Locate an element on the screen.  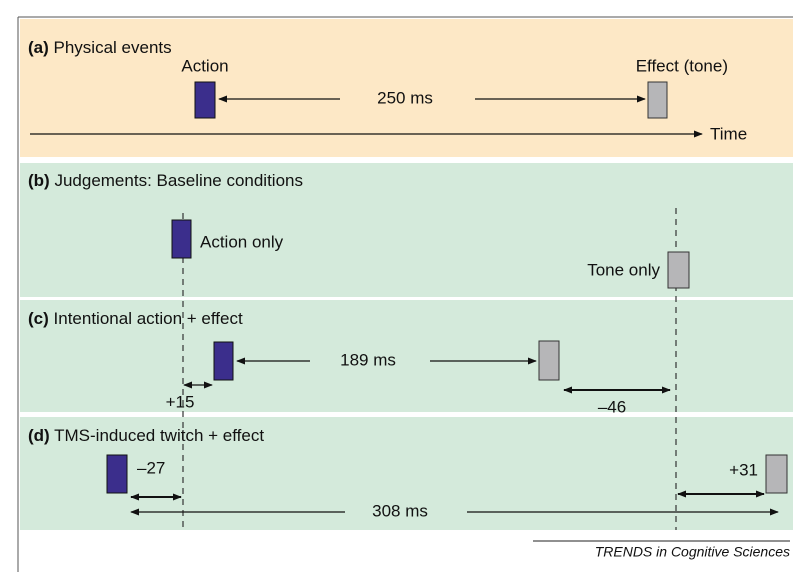
label: Action only is located at coordinates (242, 241).